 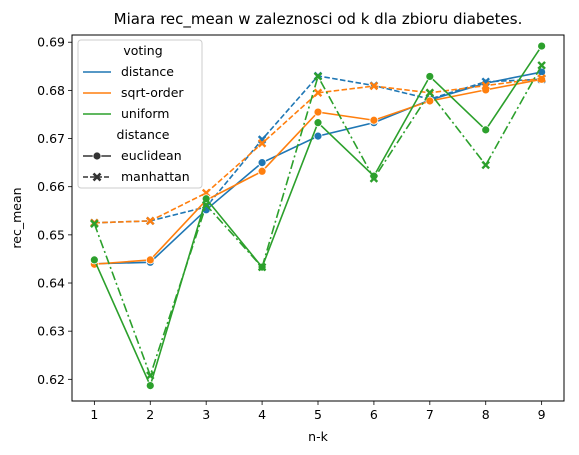 I want to click on x-tick-label: 9, so click(x=542, y=414).